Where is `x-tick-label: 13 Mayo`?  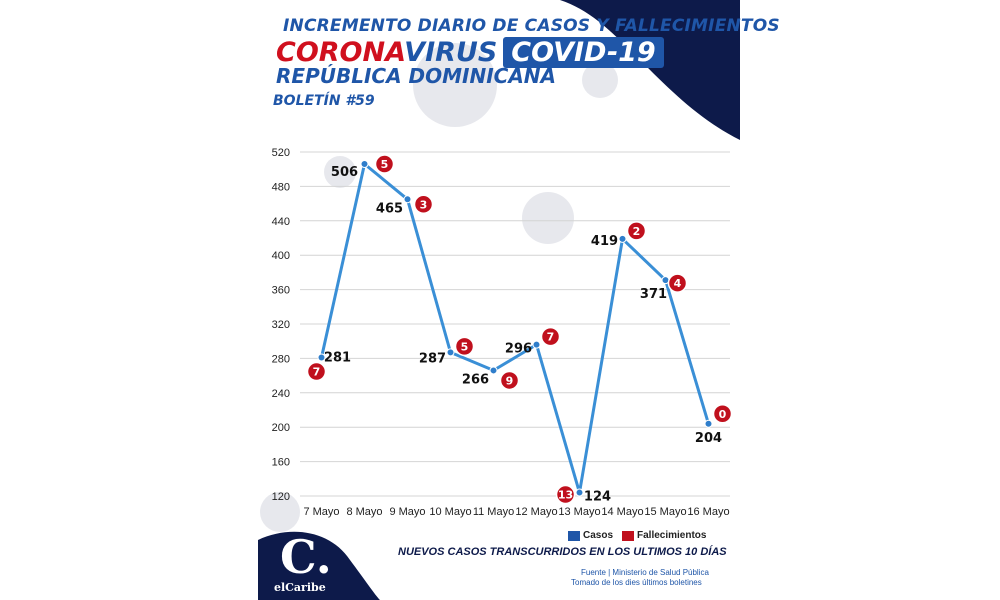
x-tick-label: 13 Mayo is located at coordinates (579, 512).